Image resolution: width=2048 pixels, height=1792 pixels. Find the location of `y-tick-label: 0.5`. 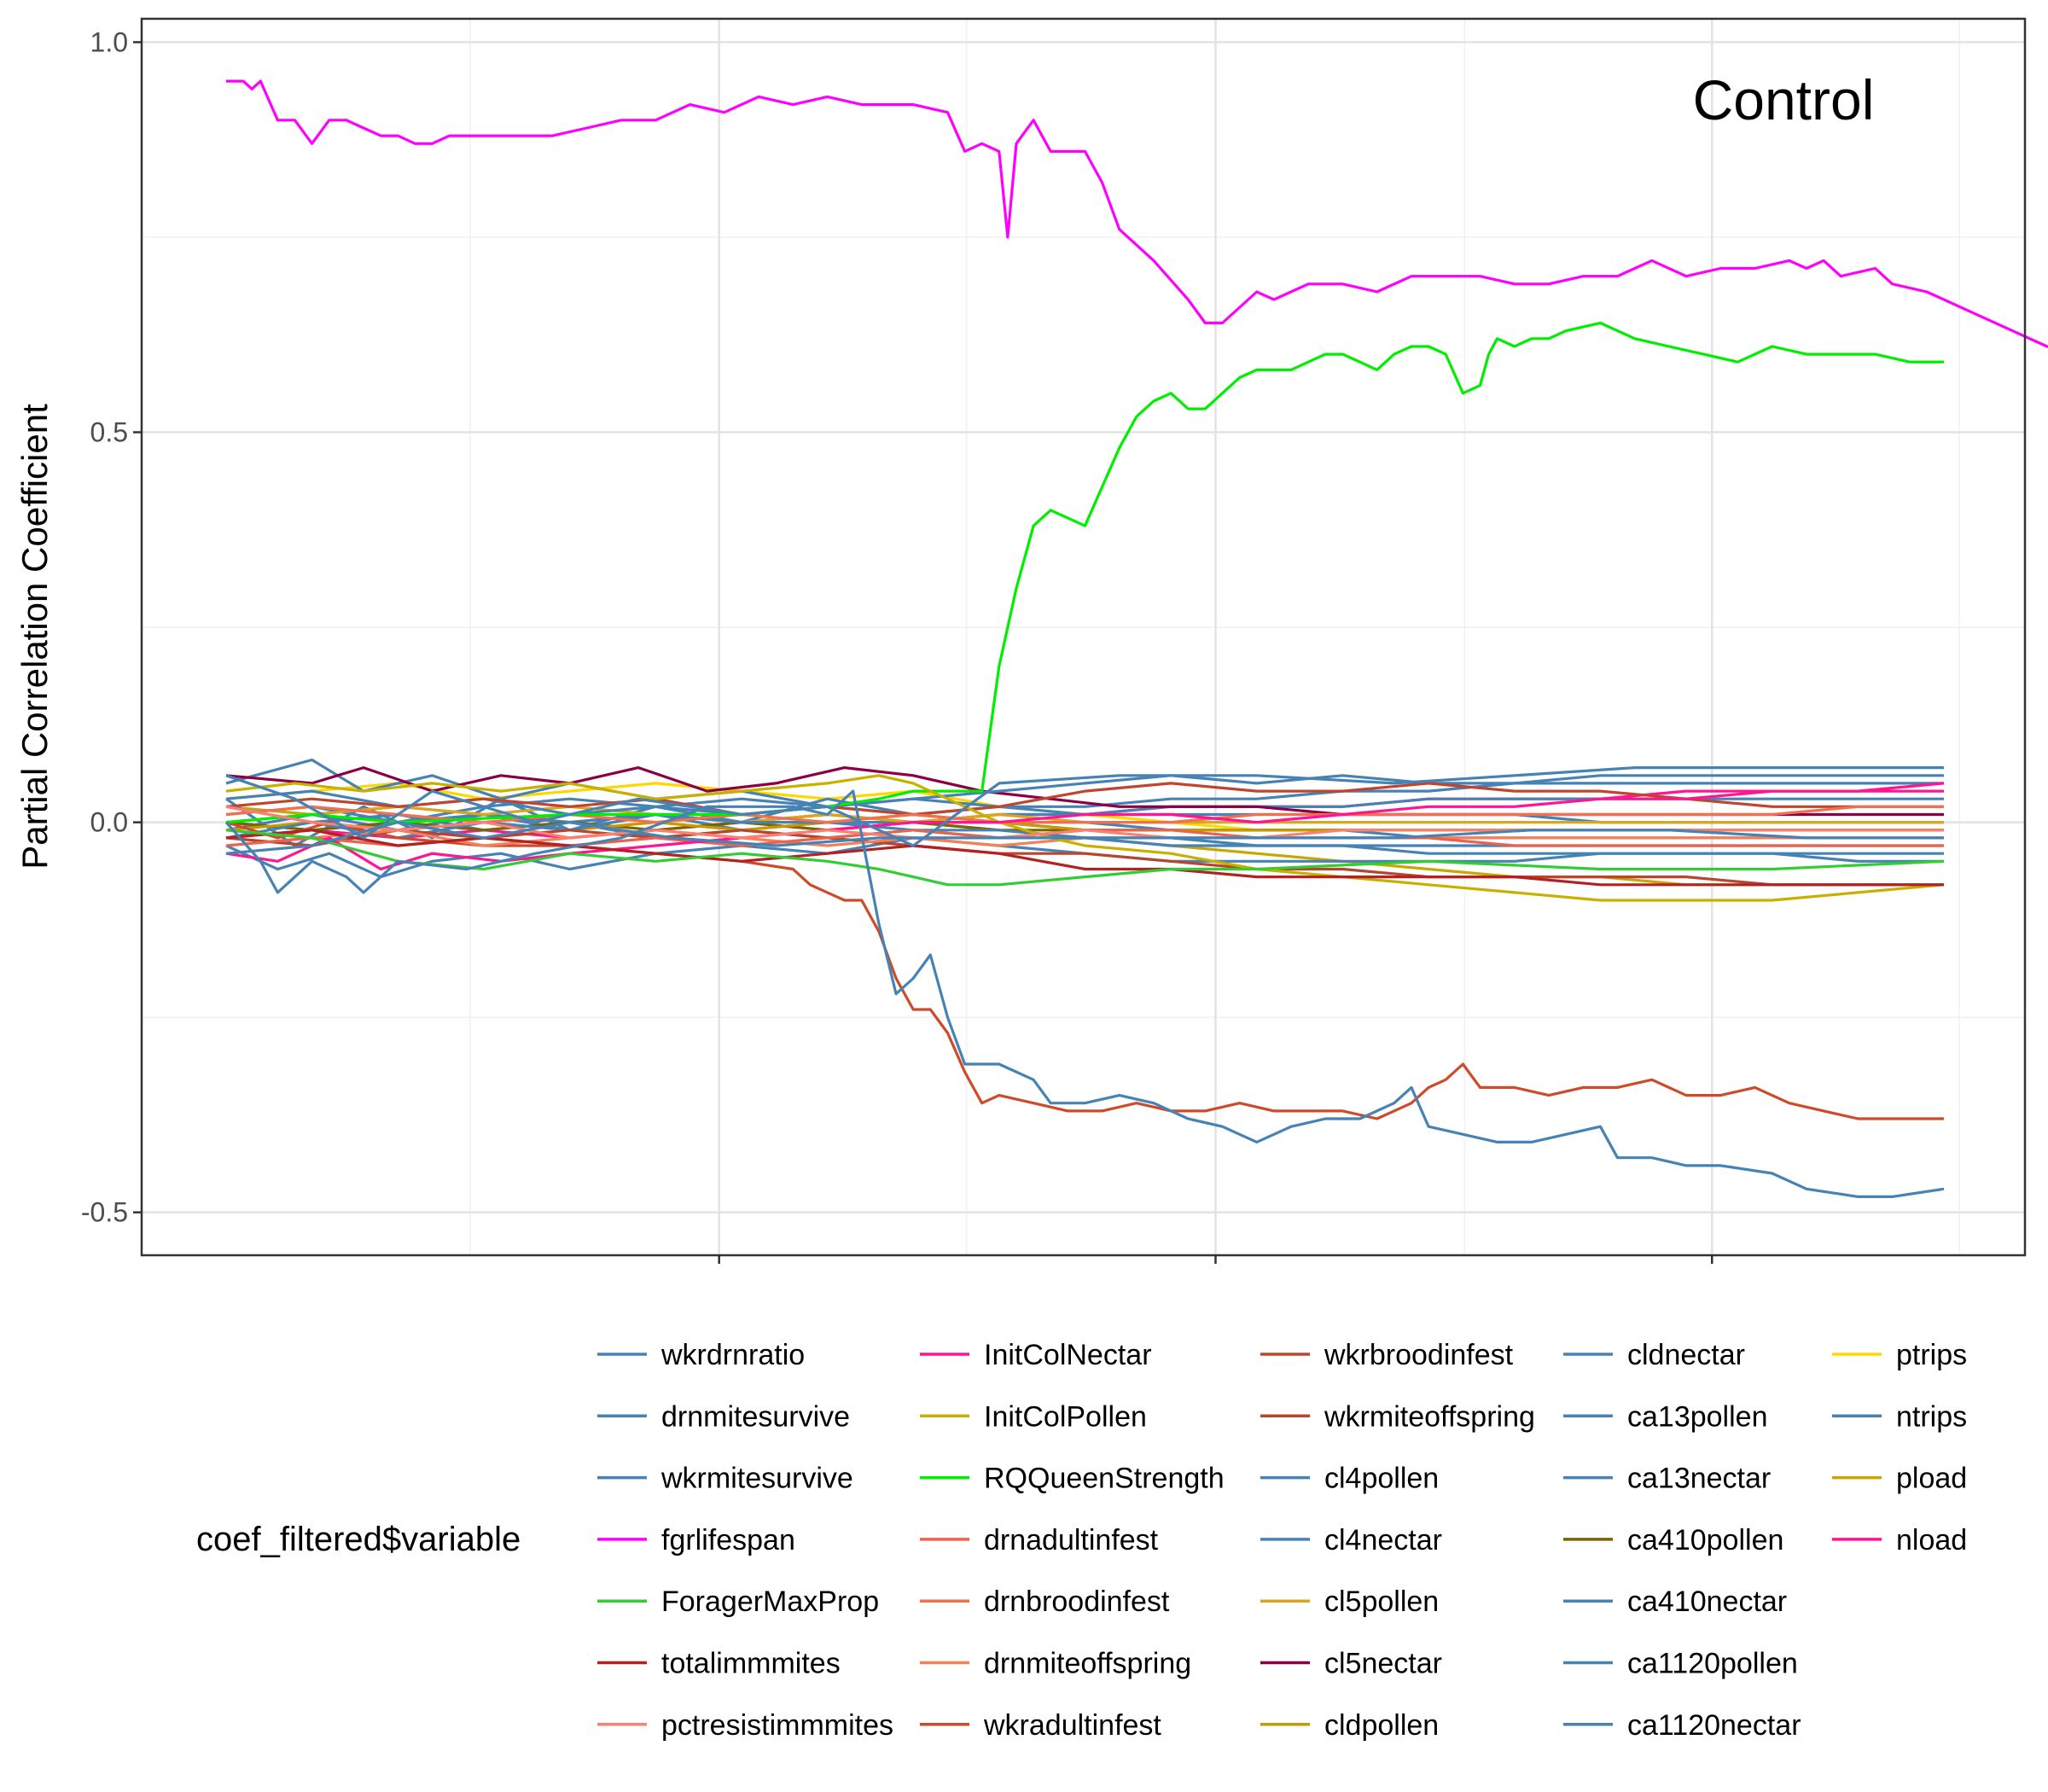

y-tick-label: 0.5 is located at coordinates (109, 432).